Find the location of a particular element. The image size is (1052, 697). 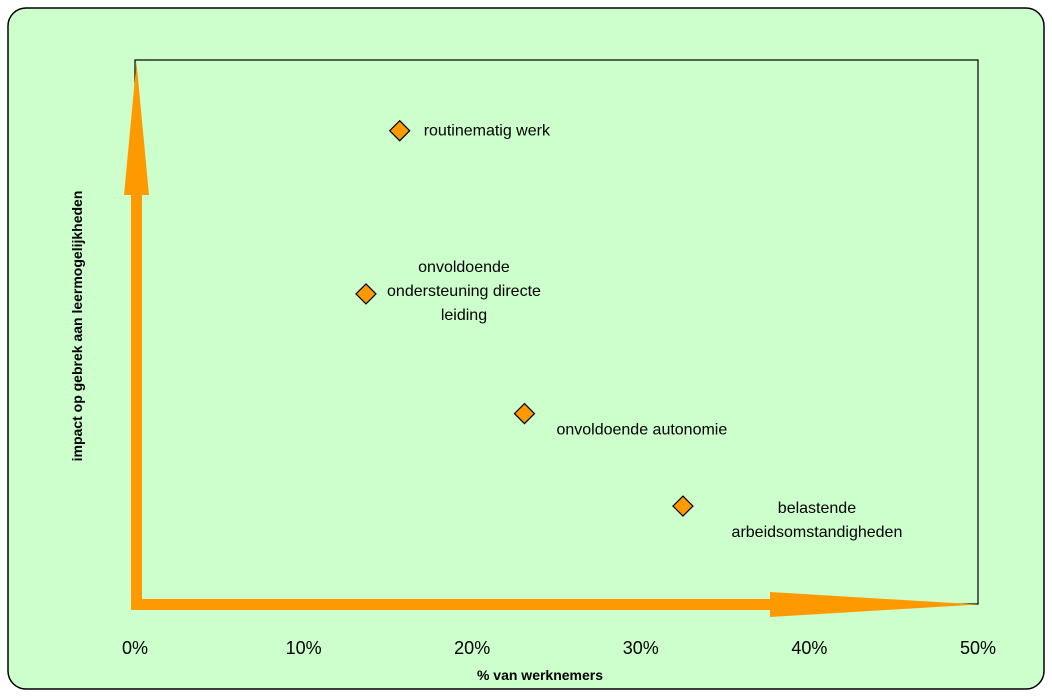

x-tick-label: 40% is located at coordinates (809, 648).